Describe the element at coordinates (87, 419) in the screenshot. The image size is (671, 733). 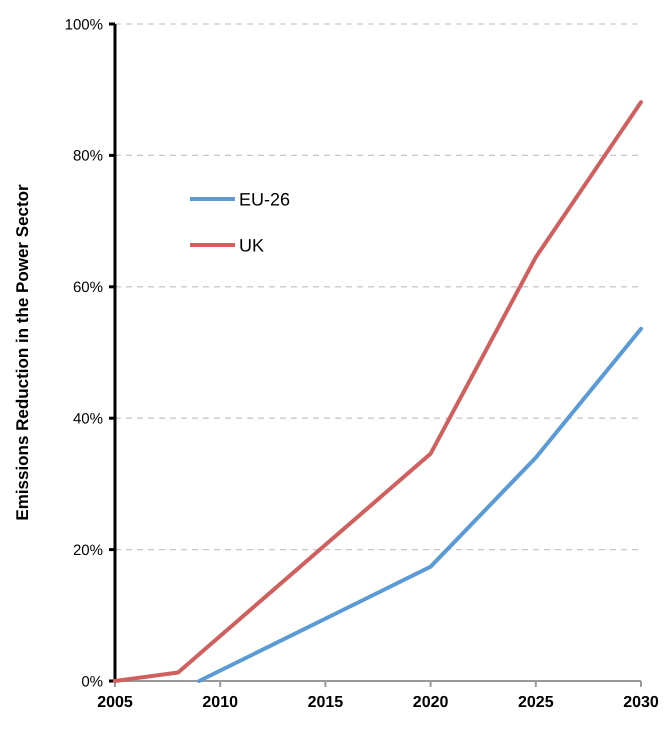
I see `y-tick-label: 40%` at that location.